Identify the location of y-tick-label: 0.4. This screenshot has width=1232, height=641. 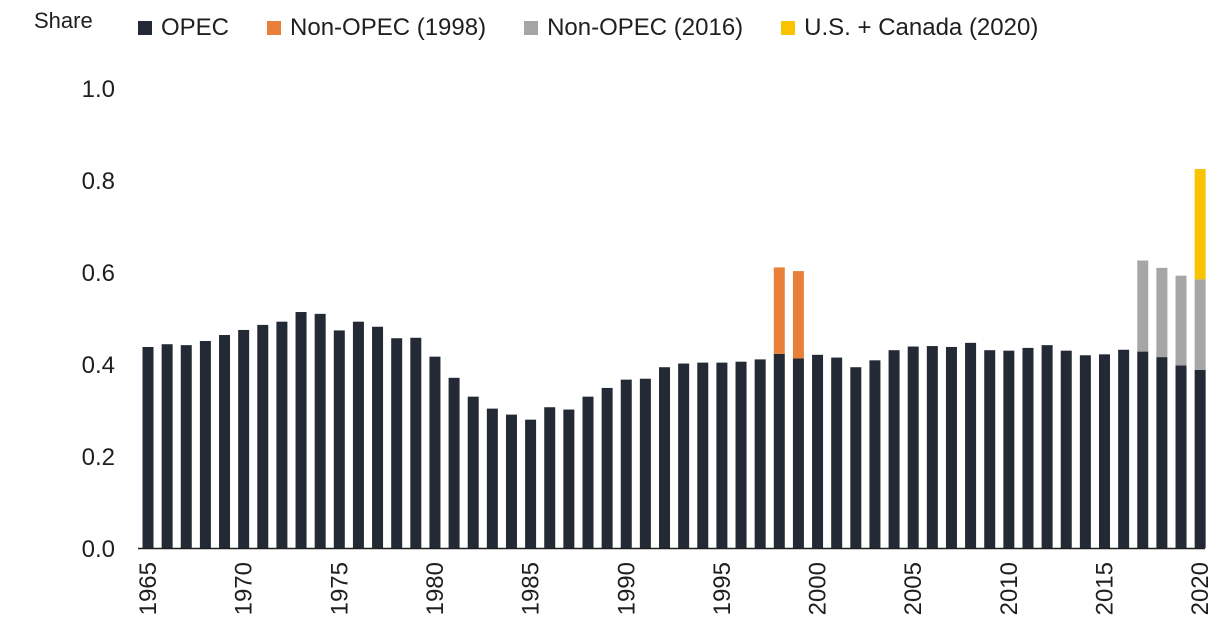
(98, 365).